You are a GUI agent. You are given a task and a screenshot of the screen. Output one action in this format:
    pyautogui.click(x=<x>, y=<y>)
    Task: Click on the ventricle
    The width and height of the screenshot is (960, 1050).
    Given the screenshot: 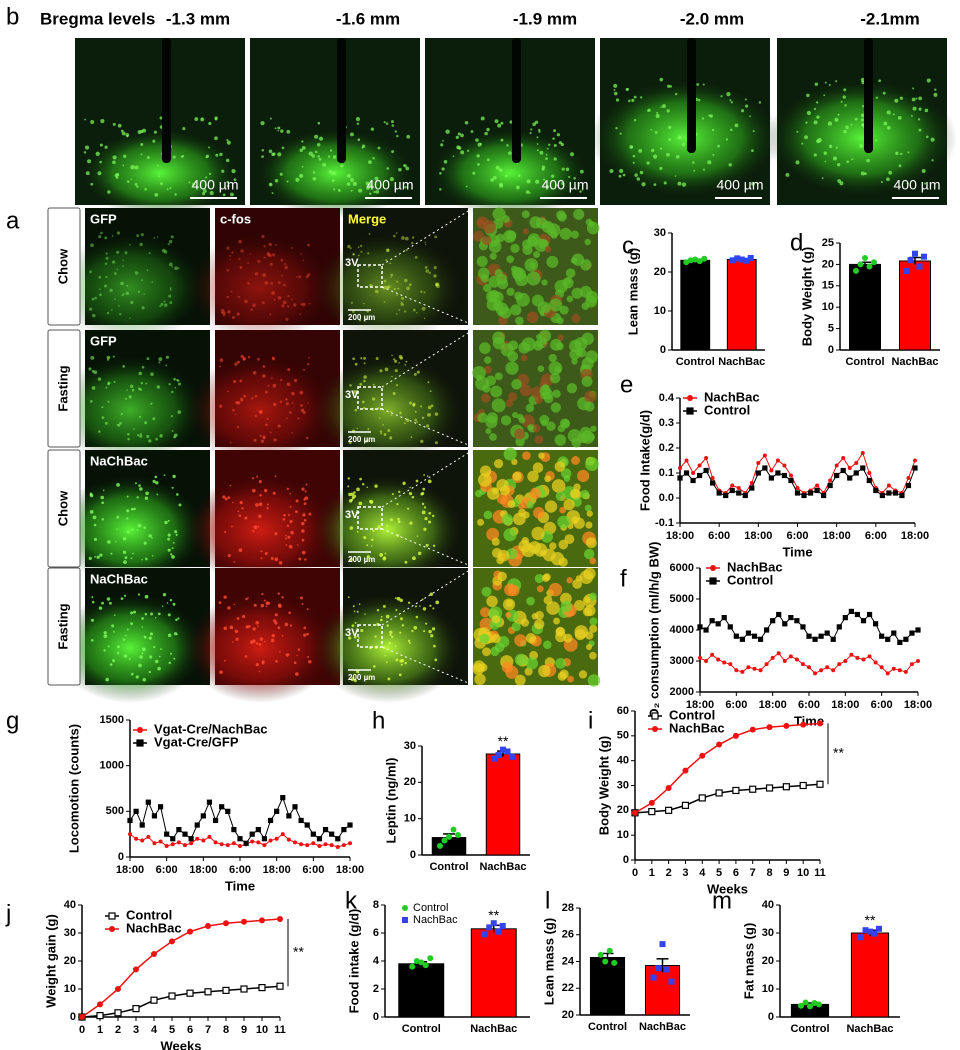 What is the action you would take?
    pyautogui.click(x=691, y=95)
    